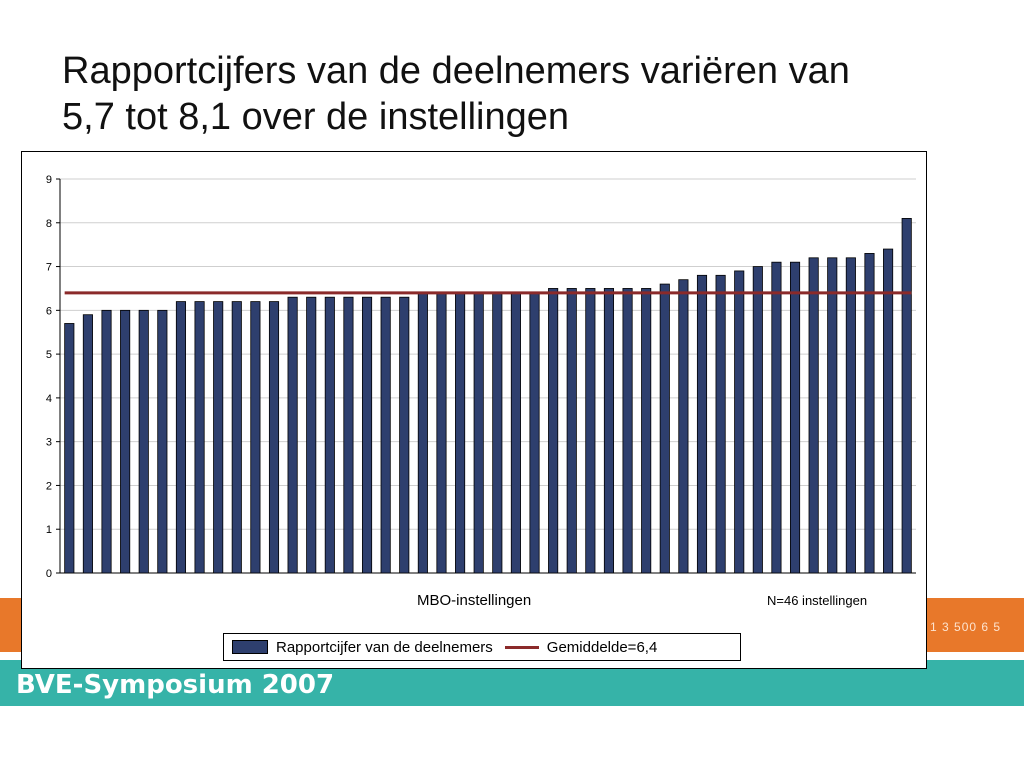 The height and width of the screenshot is (768, 1024). I want to click on y-tick-label: 1, so click(49, 530).